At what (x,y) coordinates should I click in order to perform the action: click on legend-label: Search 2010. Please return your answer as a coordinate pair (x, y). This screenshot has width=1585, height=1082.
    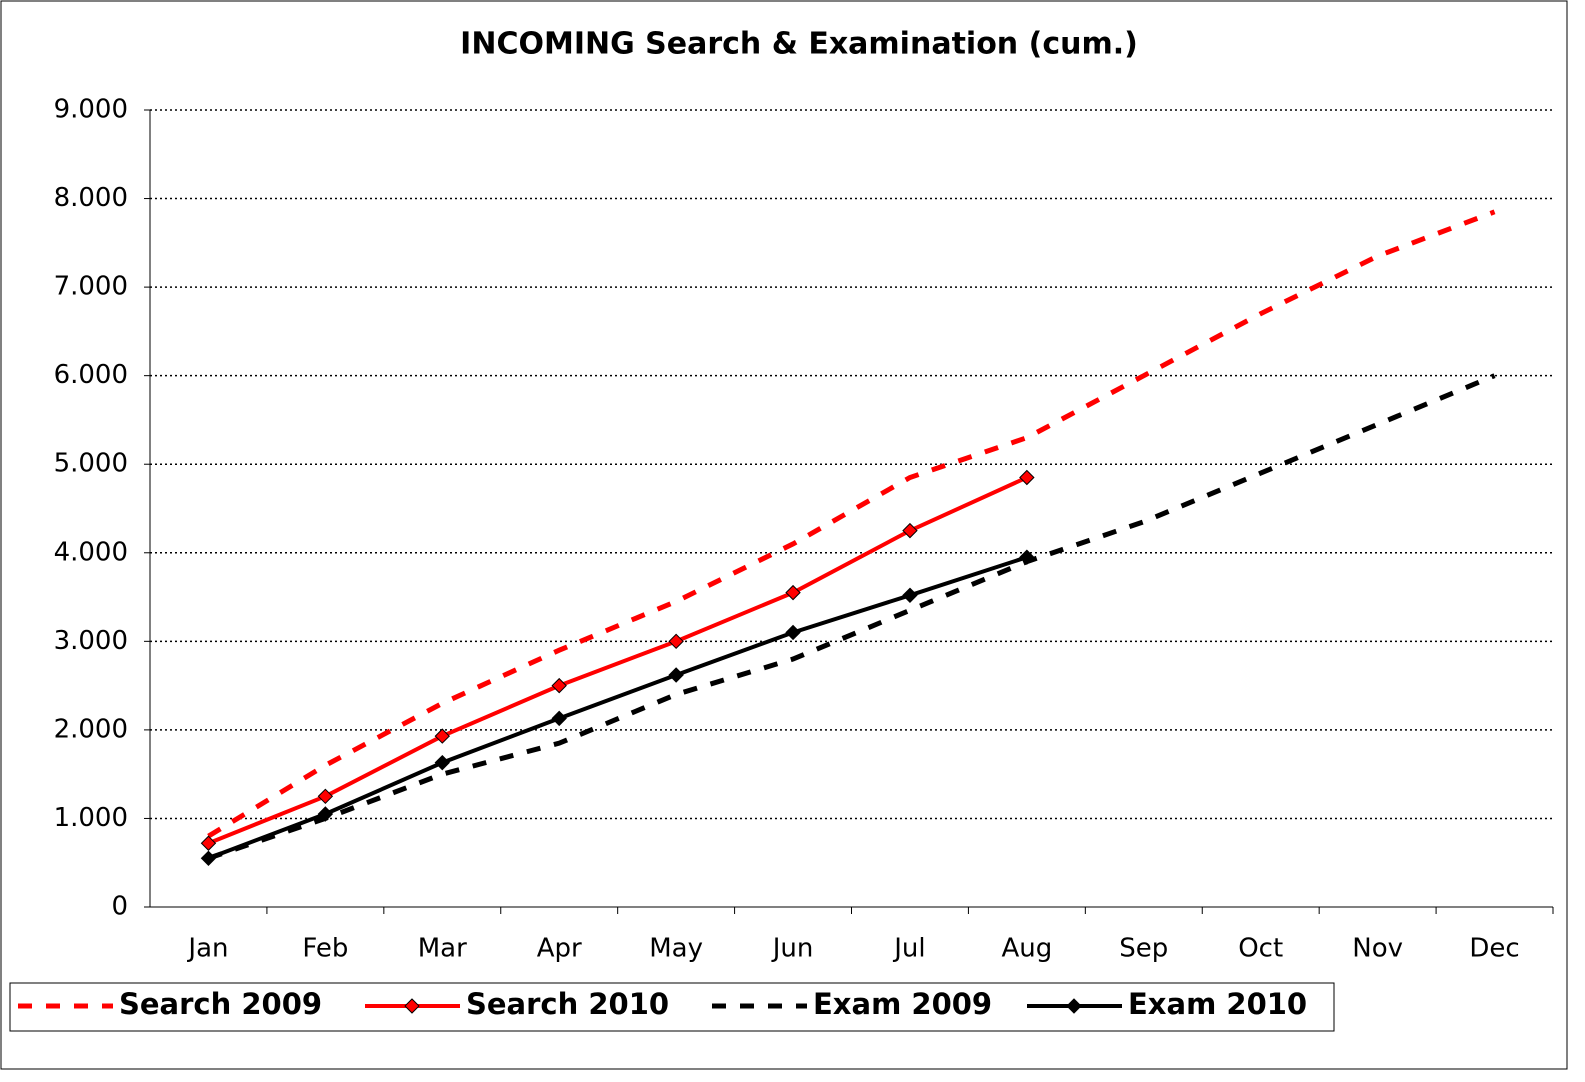
    Looking at the image, I should click on (567, 1004).